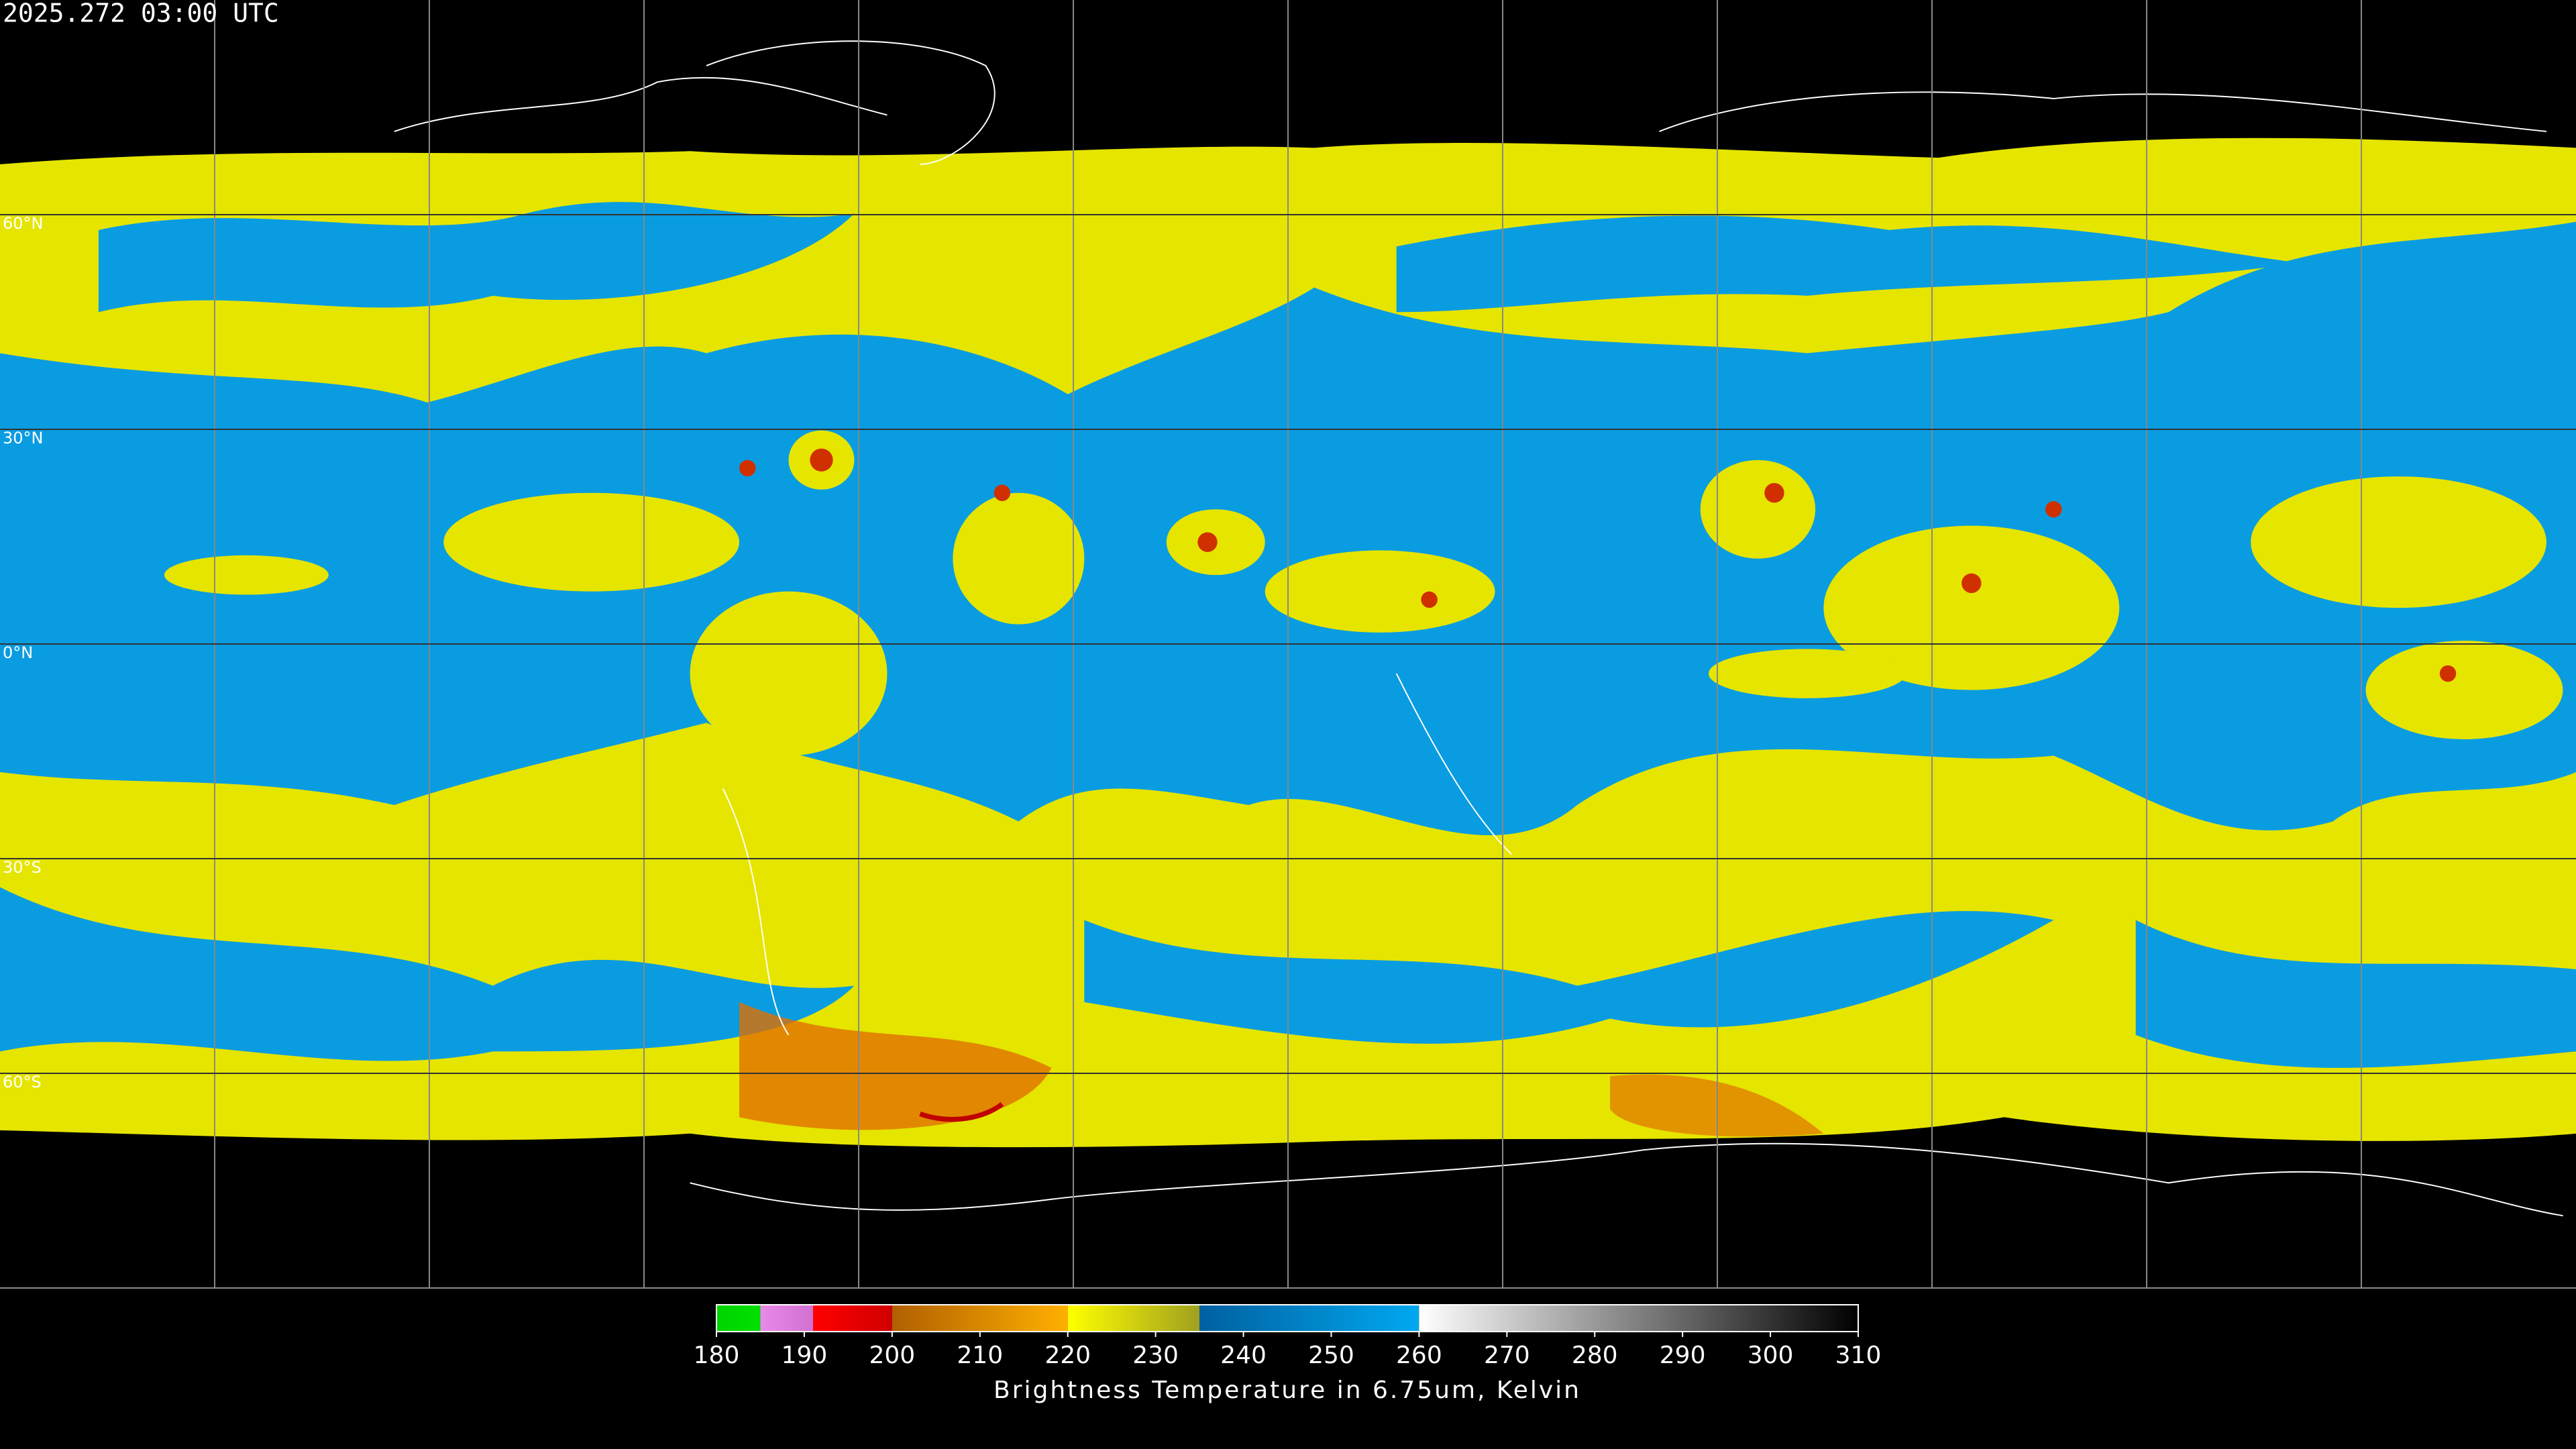 The width and height of the screenshot is (2576, 1449). Describe the element at coordinates (1598, 565) in the screenshot. I see `storm-cores` at that location.